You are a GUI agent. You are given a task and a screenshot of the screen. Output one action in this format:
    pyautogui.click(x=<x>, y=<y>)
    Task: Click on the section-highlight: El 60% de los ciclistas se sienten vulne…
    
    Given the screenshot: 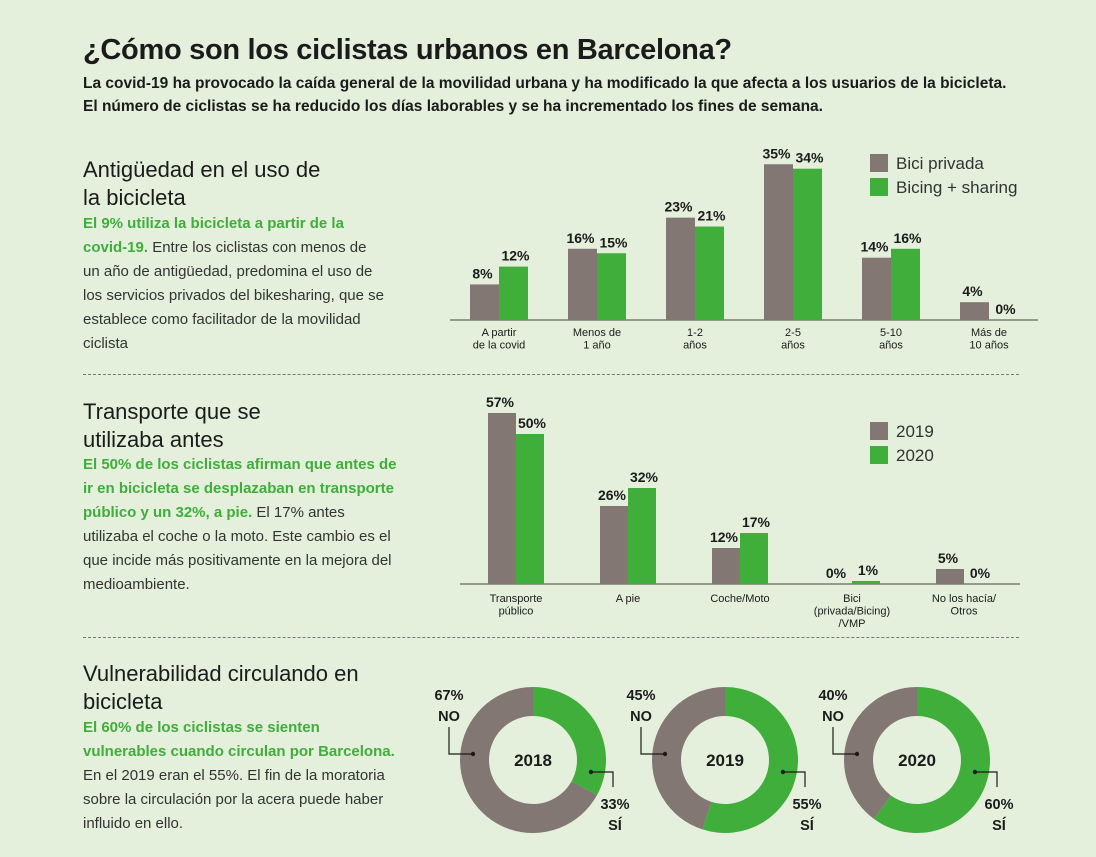 What is the action you would take?
    pyautogui.click(x=239, y=739)
    